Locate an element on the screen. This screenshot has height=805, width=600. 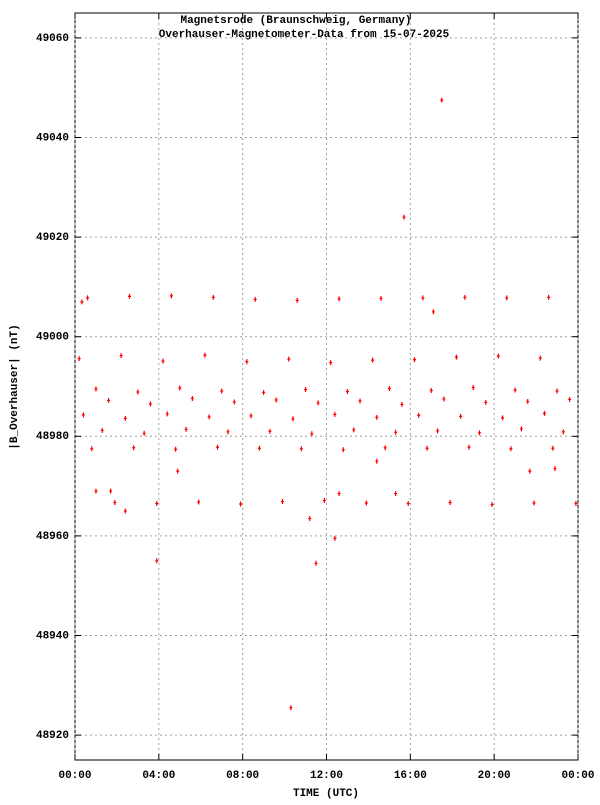
y-tick-label: 49040 is located at coordinates (52, 138).